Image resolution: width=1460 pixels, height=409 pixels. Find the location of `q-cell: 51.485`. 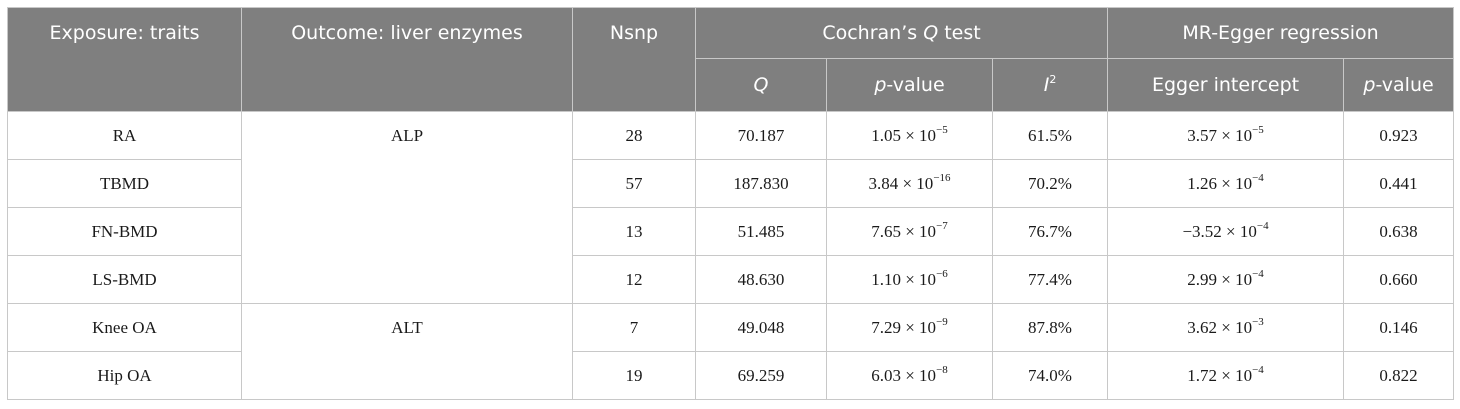

q-cell: 51.485 is located at coordinates (761, 231).